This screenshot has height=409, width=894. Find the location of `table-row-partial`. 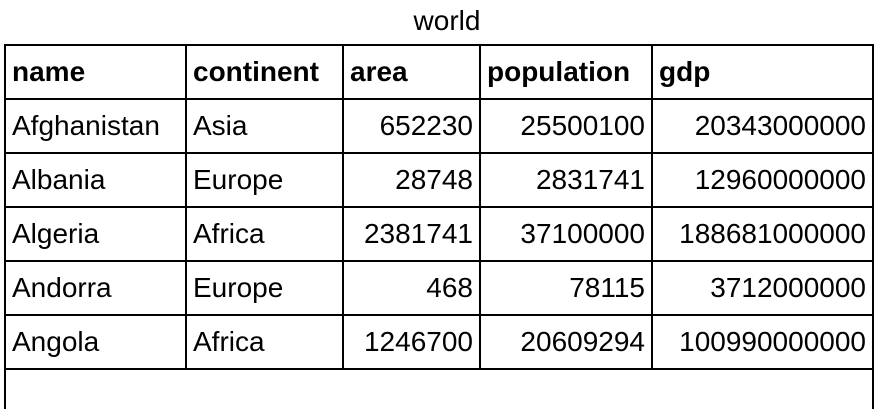

table-row-partial is located at coordinates (439, 388).